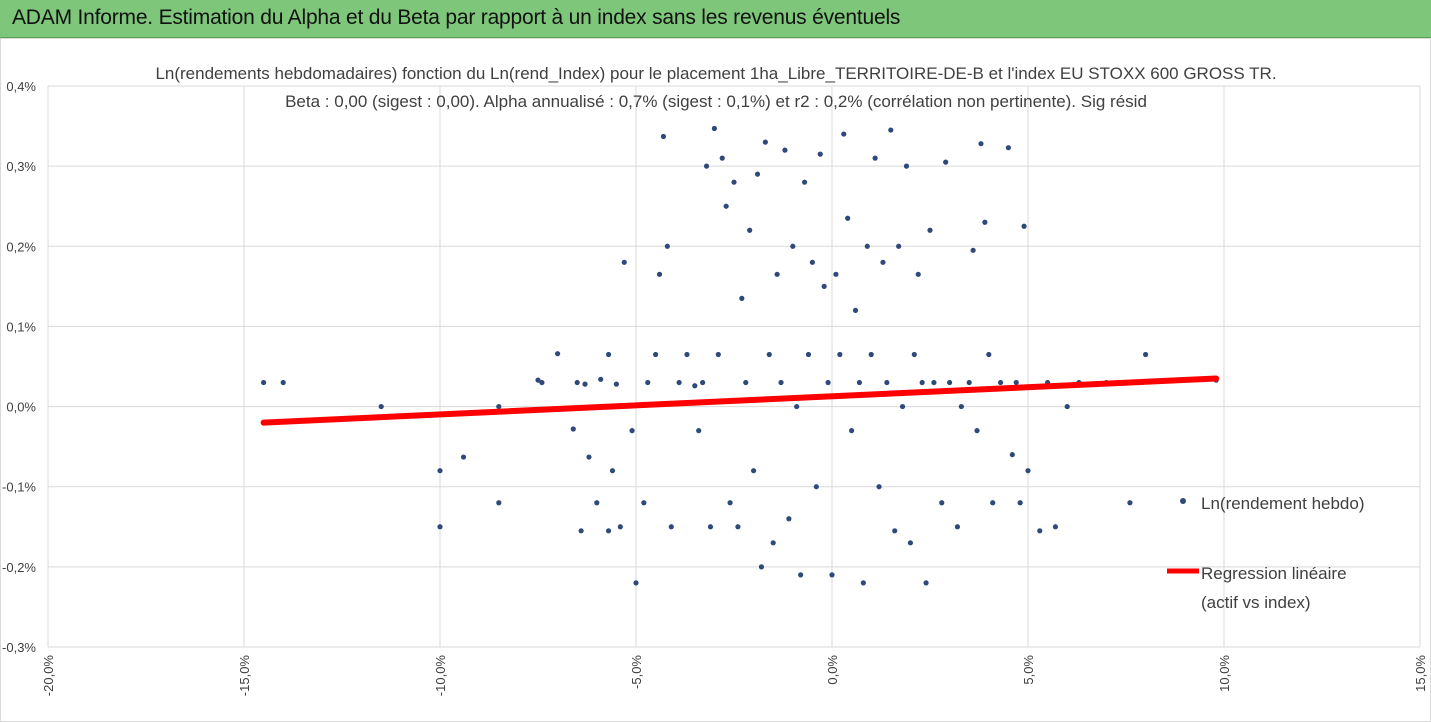 The width and height of the screenshot is (1431, 722). What do you see at coordinates (19, 567) in the screenshot?
I see `y-tick-label: -0,2%` at bounding box center [19, 567].